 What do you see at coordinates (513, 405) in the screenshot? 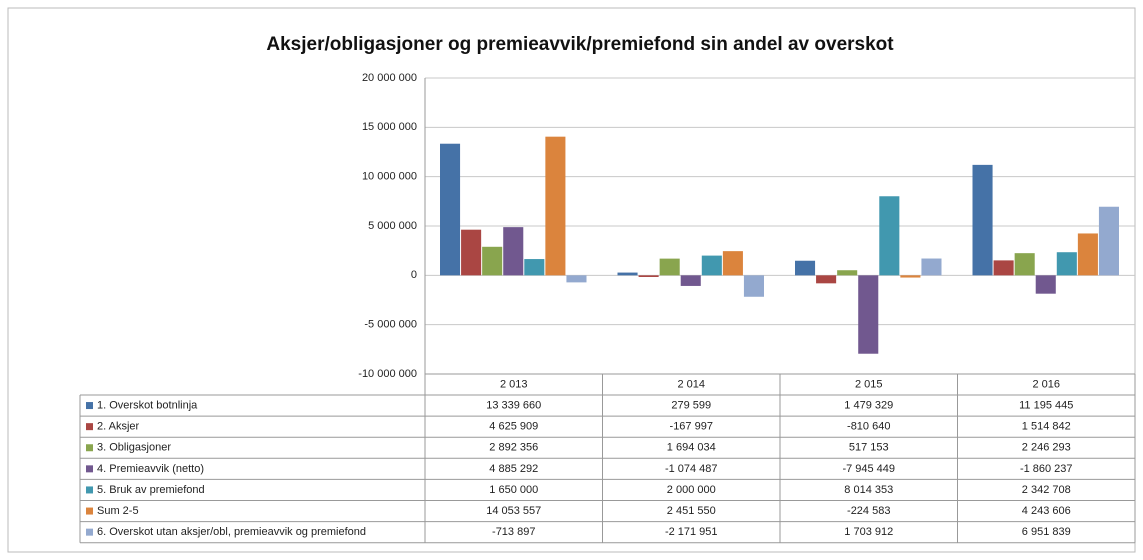
I see `data-table-cell: 13 339 660` at bounding box center [513, 405].